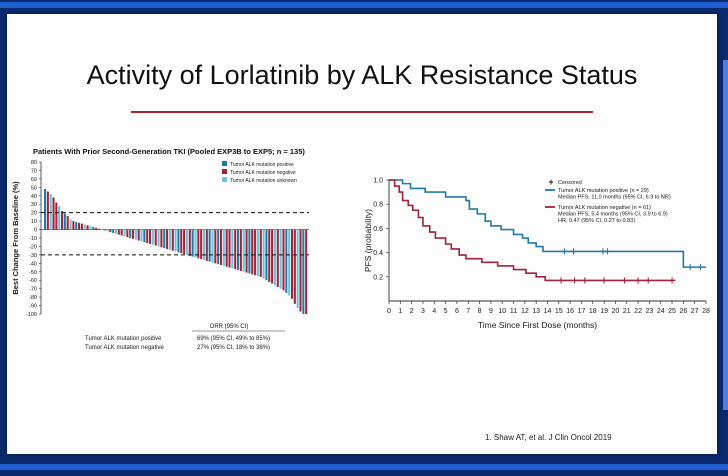  What do you see at coordinates (537, 325) in the screenshot?
I see `km-x-axis-label: Time Since First Dose (months)` at bounding box center [537, 325].